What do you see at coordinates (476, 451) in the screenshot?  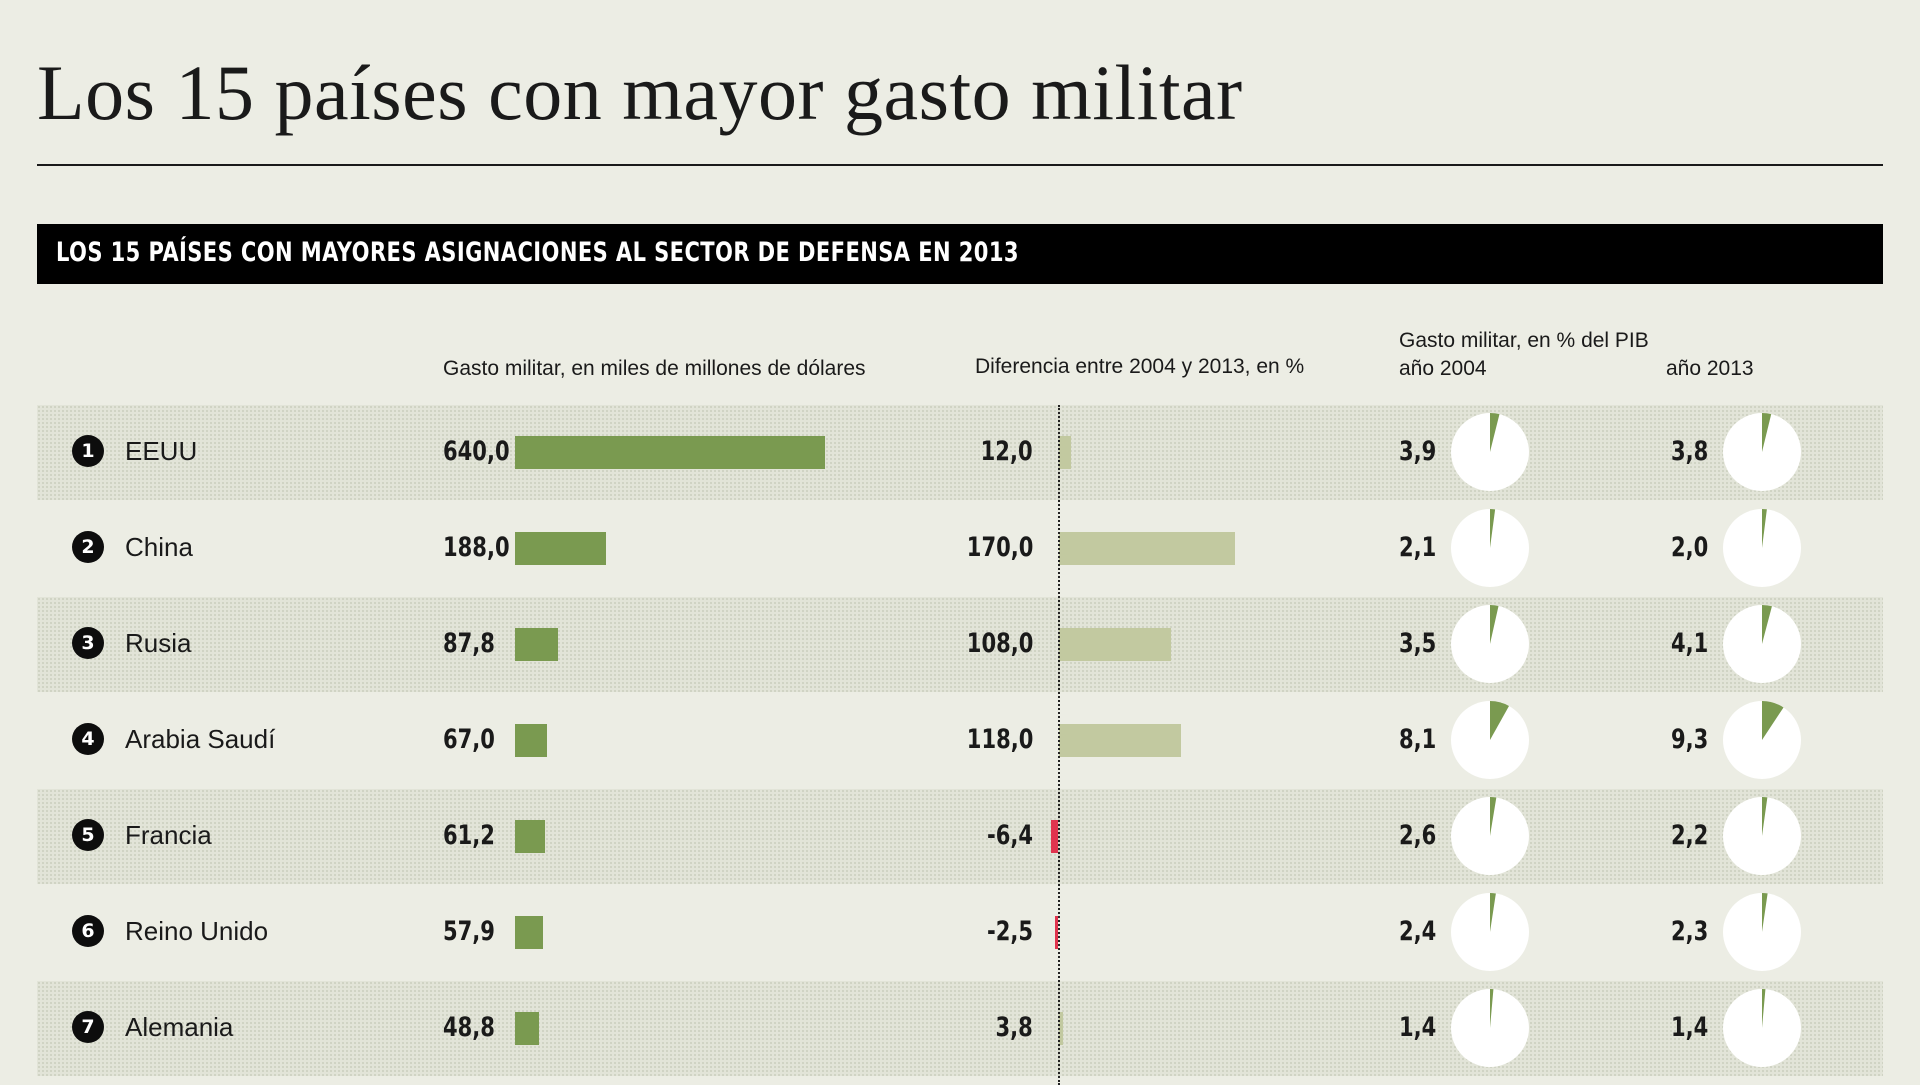 I see `spending-value: 640,0` at bounding box center [476, 451].